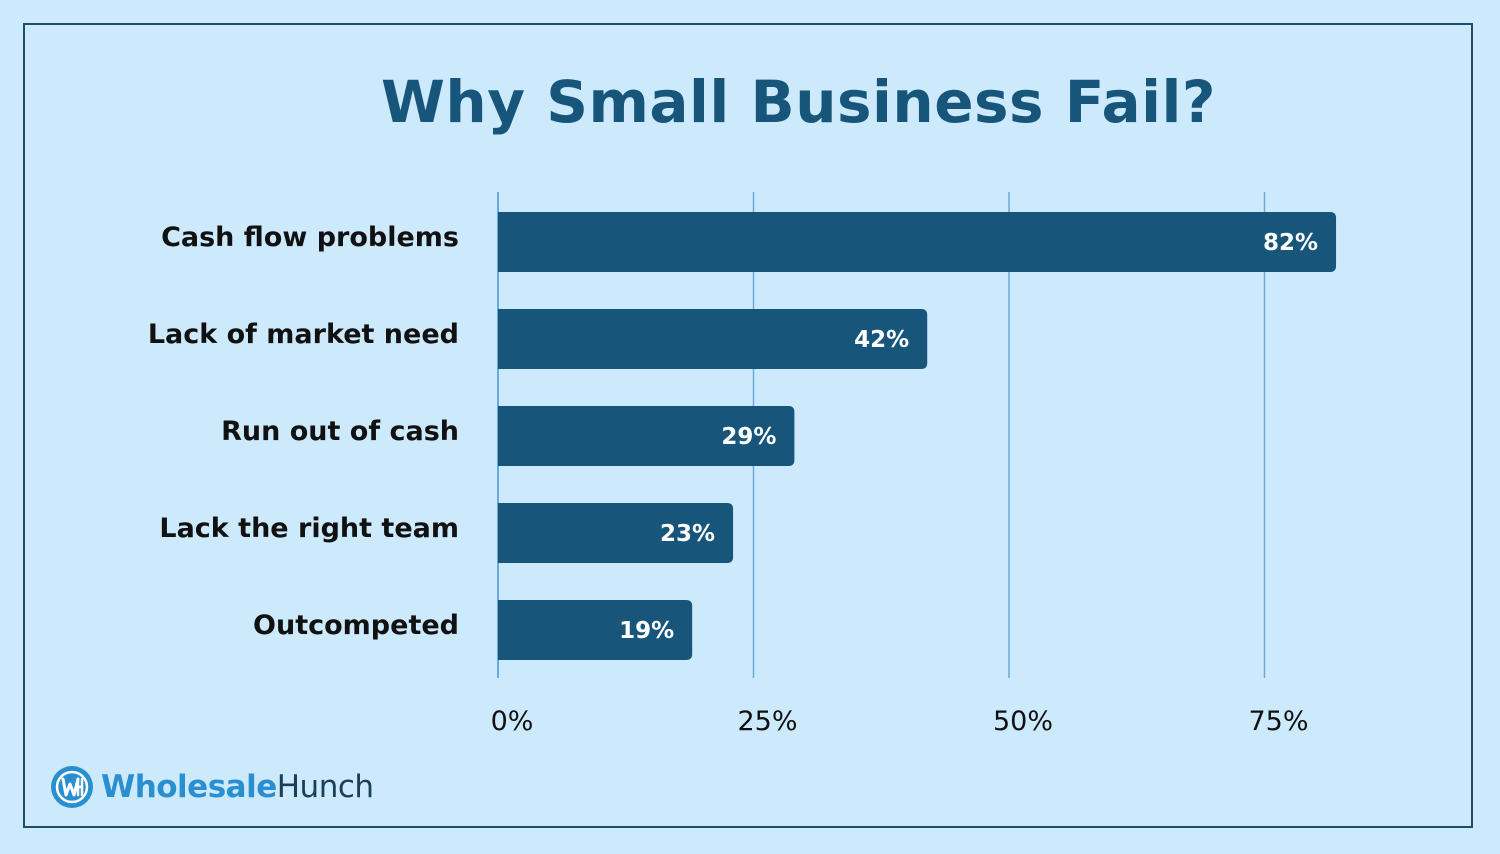  I want to click on x-tick-label-0: 0%, so click(512, 721).